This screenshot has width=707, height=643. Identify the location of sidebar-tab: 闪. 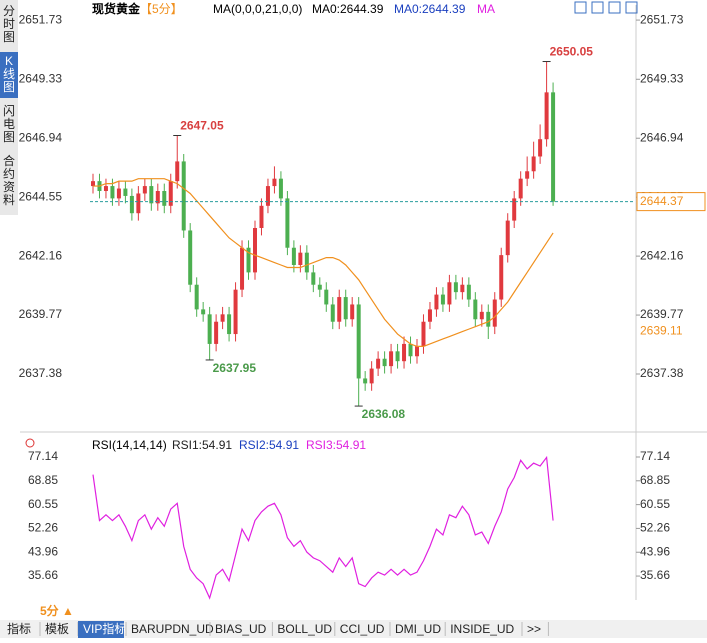
(9, 111).